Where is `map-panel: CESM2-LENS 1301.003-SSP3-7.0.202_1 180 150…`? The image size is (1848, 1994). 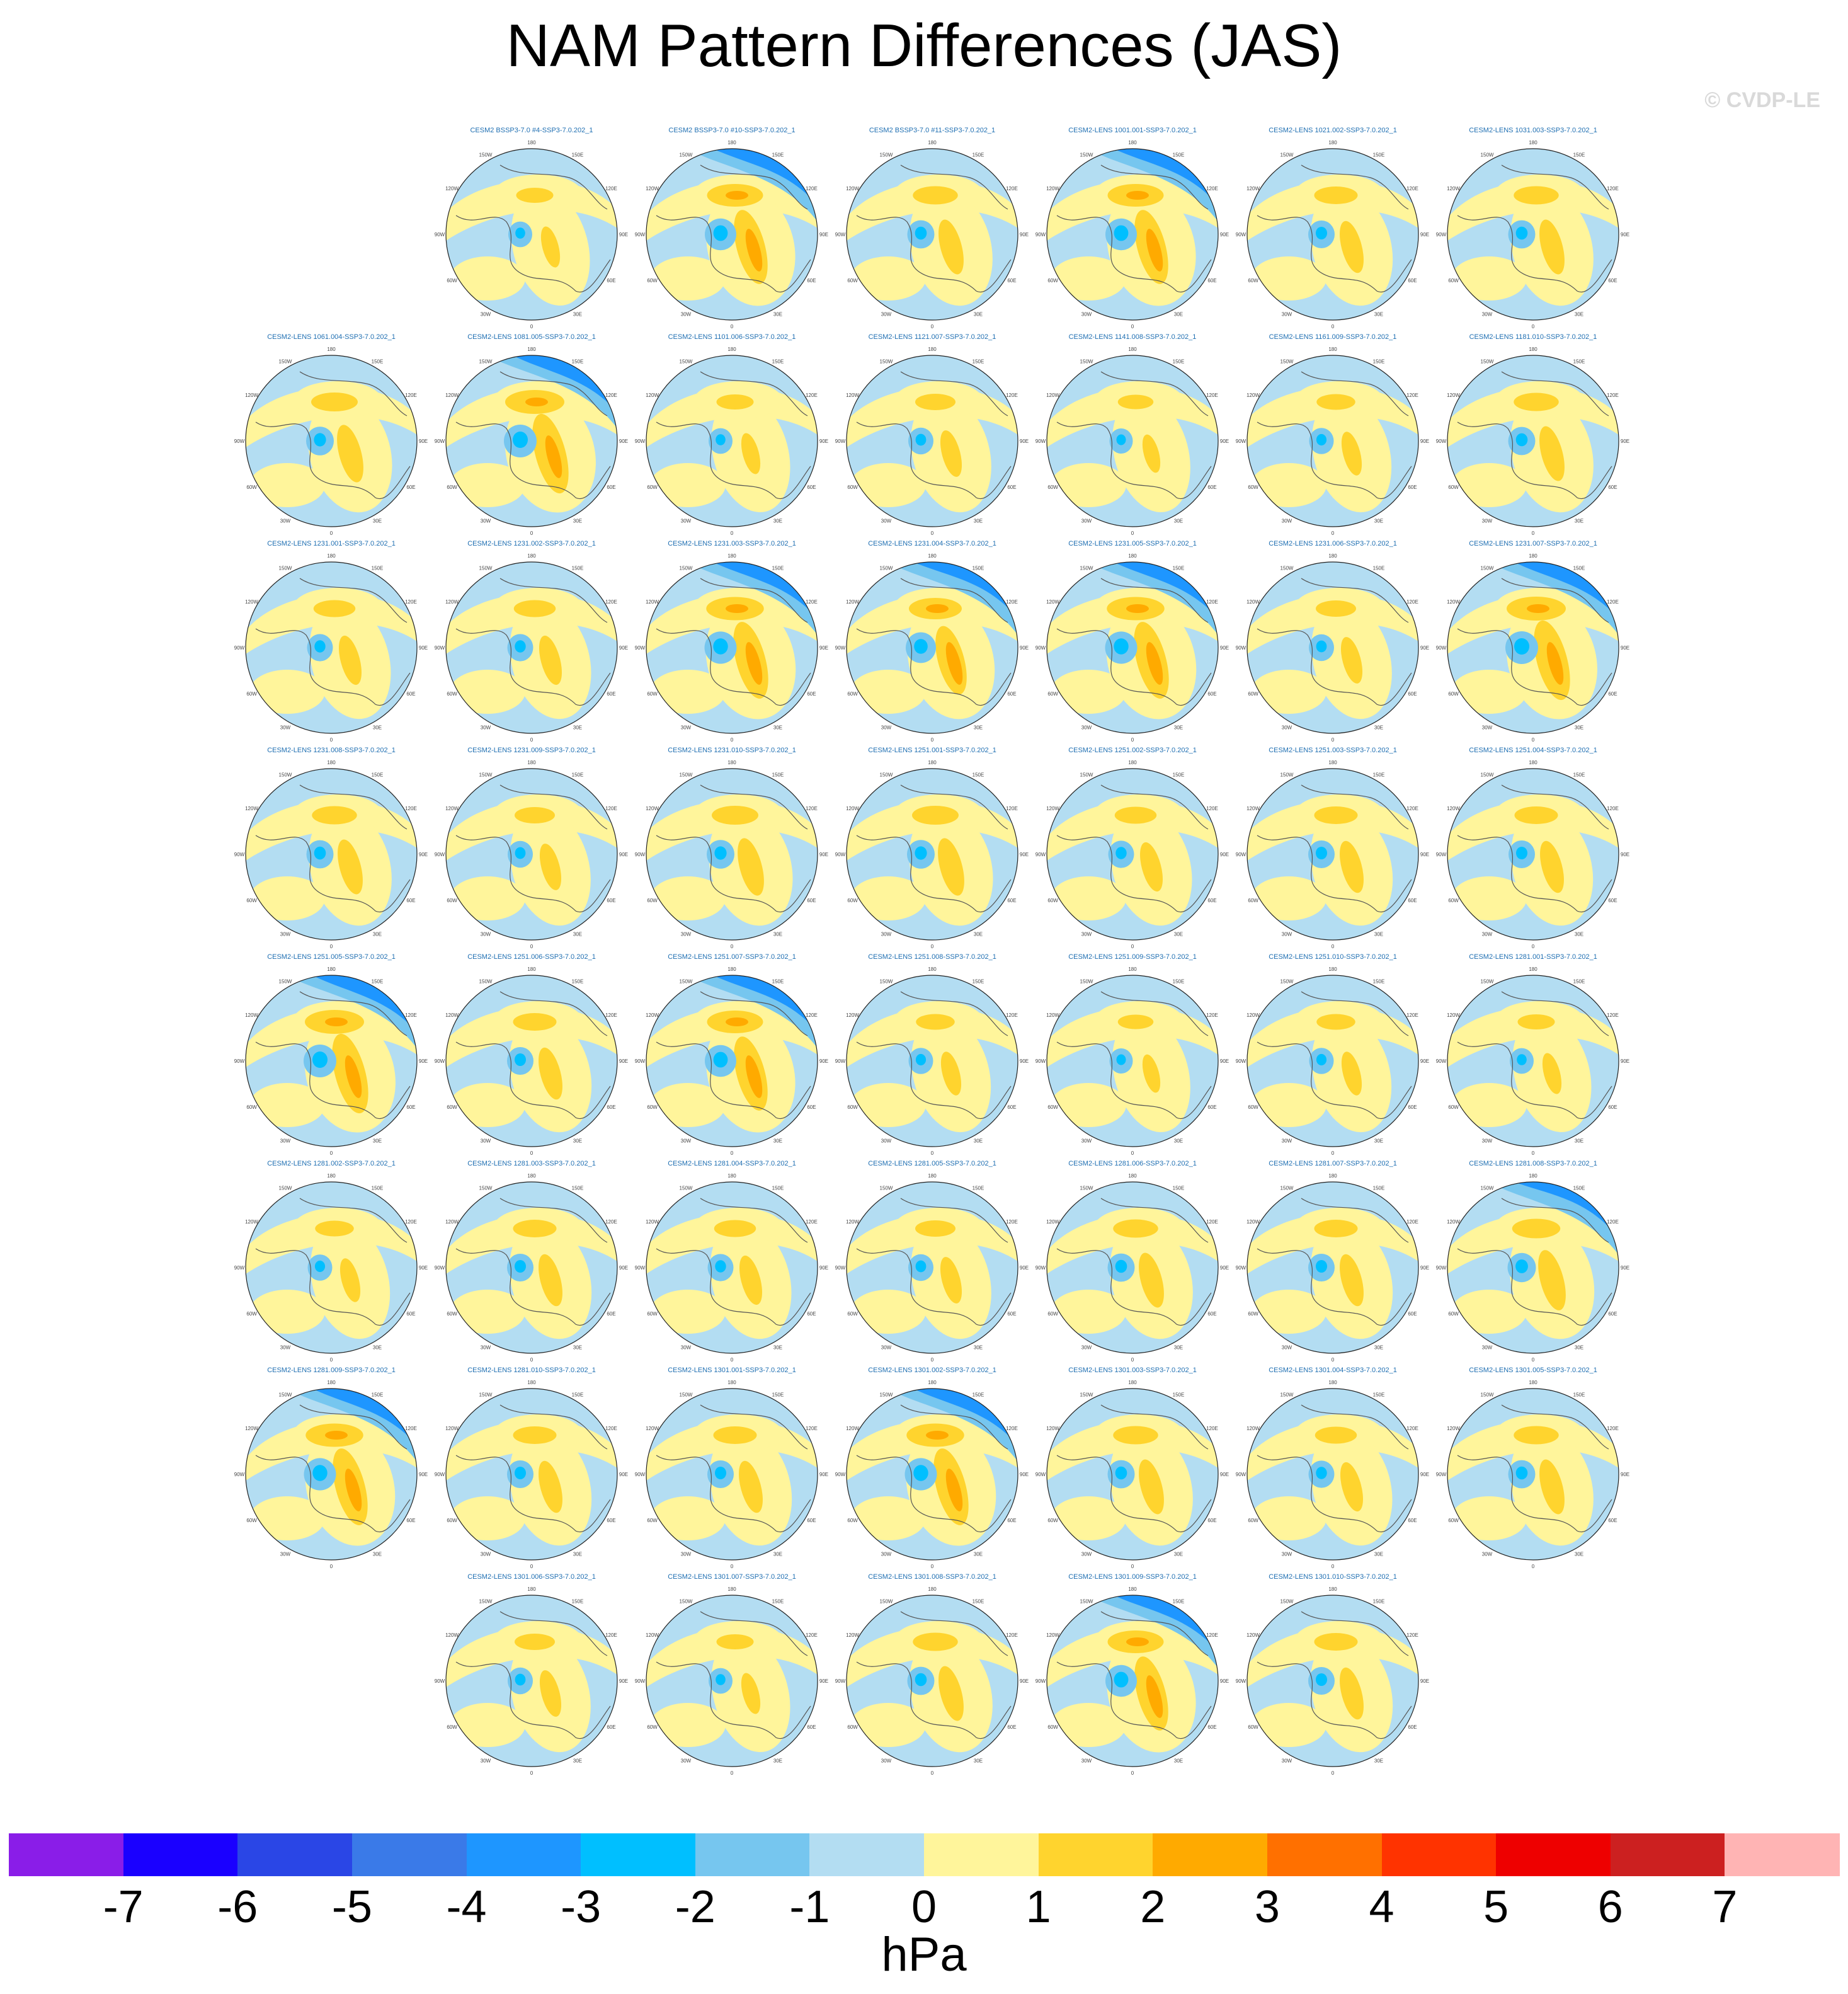
map-panel: CESM2-LENS 1301.003-SSP3-7.0.202_1 180 150… is located at coordinates (1132, 1470).